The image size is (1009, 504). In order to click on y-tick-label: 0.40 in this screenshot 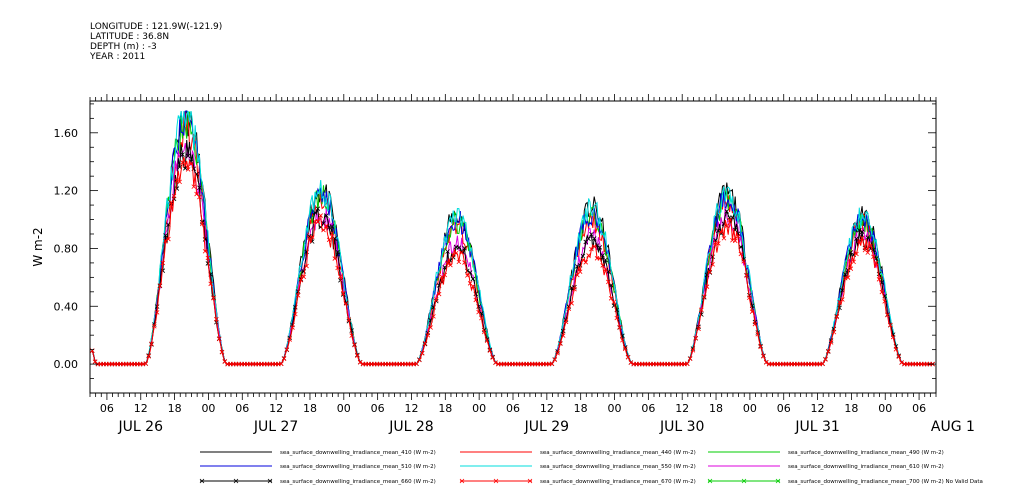, I will do `click(66, 306)`.